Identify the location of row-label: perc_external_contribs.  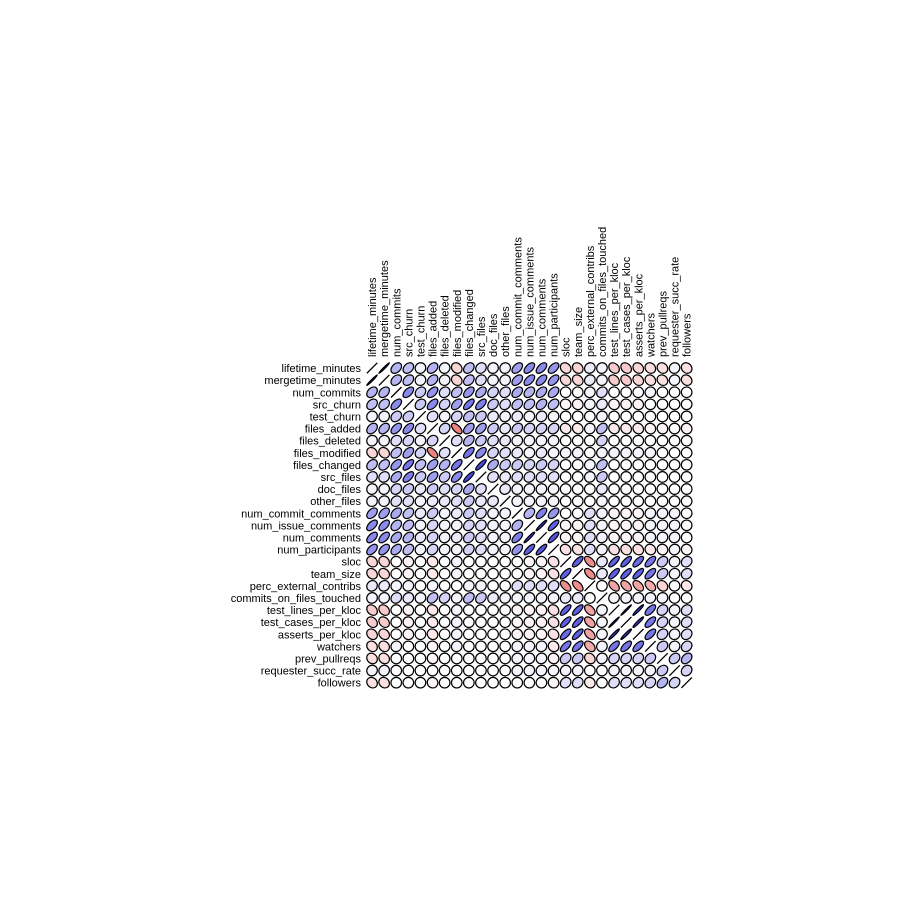
(306, 587).